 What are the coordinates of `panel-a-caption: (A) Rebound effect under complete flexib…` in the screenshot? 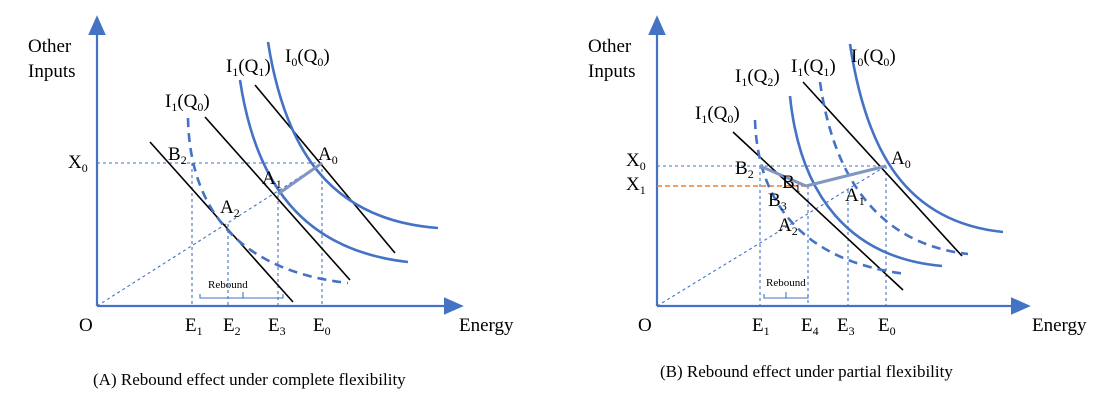 It's located at (249, 379).